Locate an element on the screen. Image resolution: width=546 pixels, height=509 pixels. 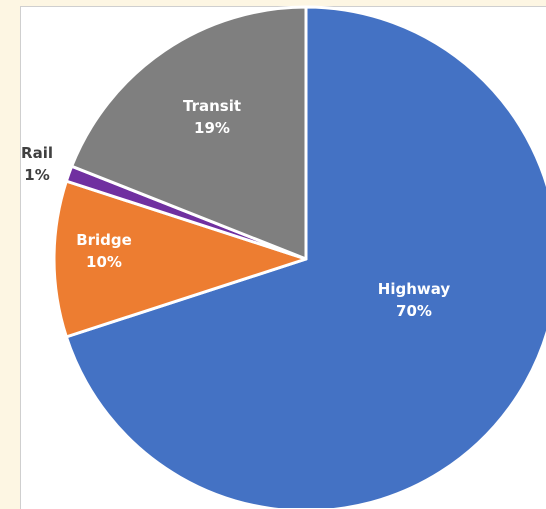
slice-label-bridge: Bridge is located at coordinates (104, 240).